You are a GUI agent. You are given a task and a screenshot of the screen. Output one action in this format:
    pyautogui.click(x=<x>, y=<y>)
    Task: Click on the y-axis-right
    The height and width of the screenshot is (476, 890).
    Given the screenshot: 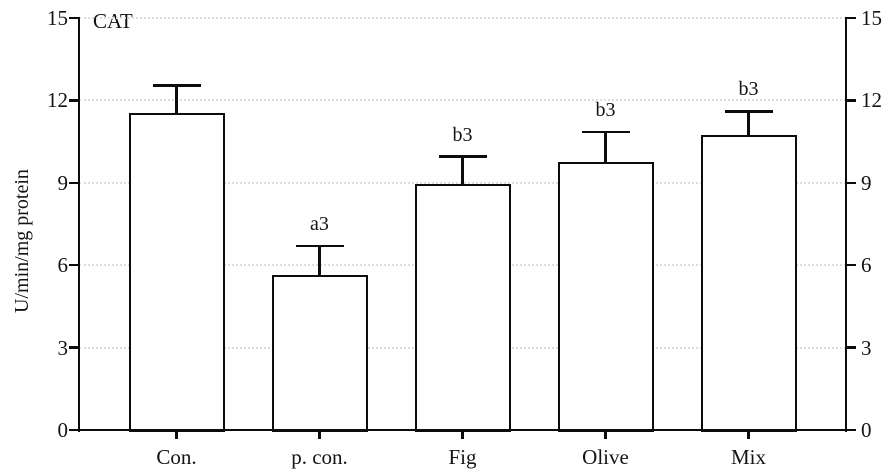 What is the action you would take?
    pyautogui.click(x=846, y=224)
    